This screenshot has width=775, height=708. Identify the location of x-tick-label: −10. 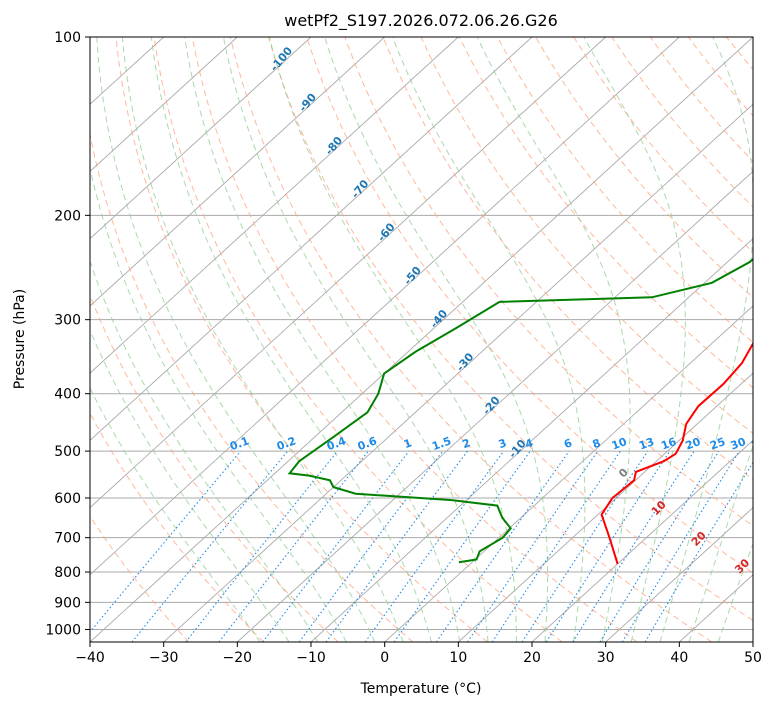
(311, 658).